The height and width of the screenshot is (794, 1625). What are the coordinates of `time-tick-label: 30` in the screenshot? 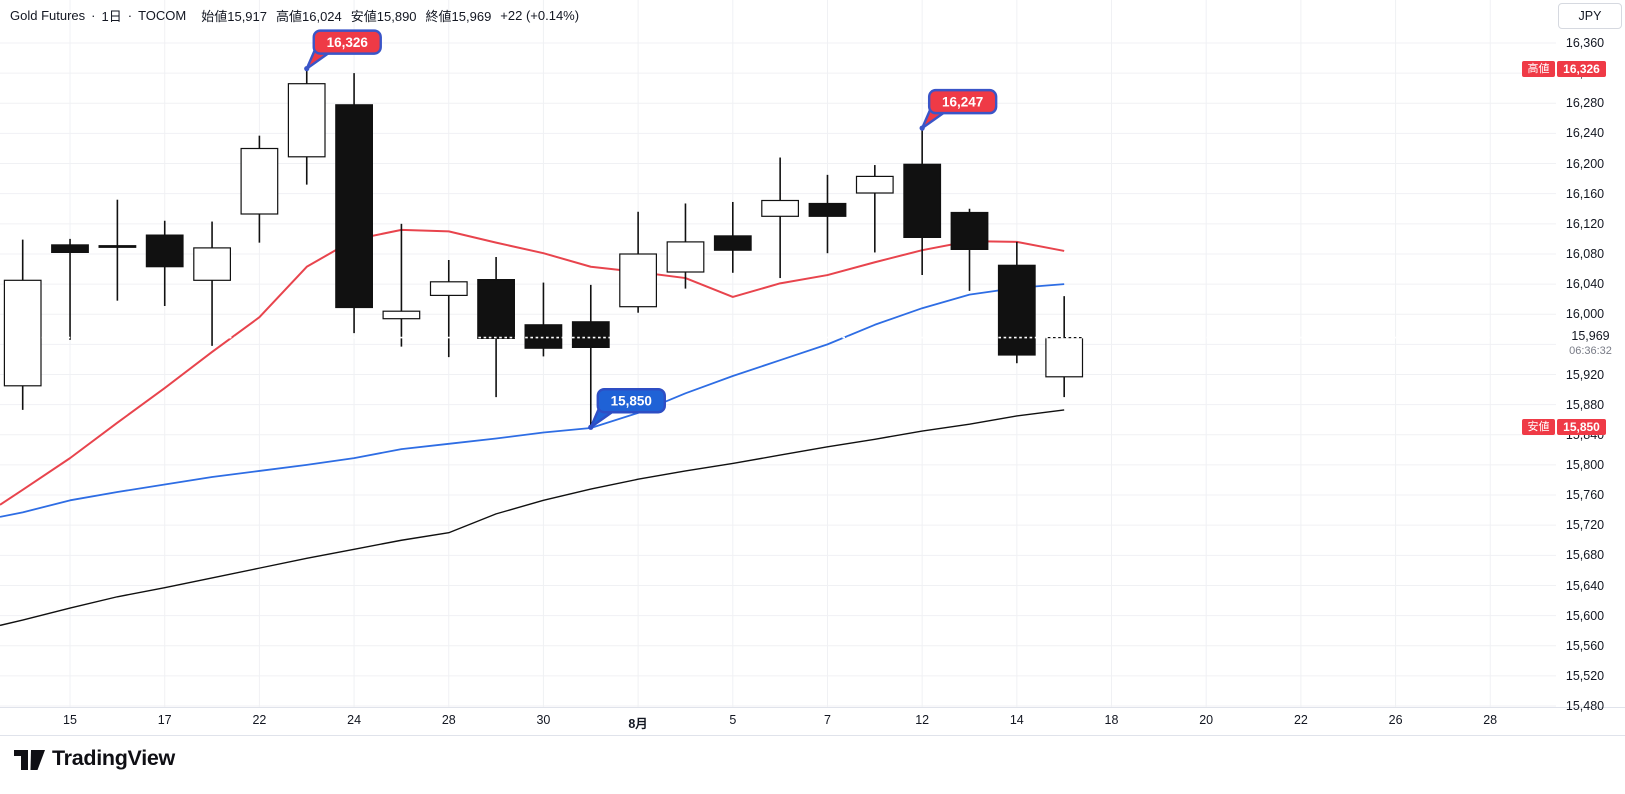 It's located at (543, 720).